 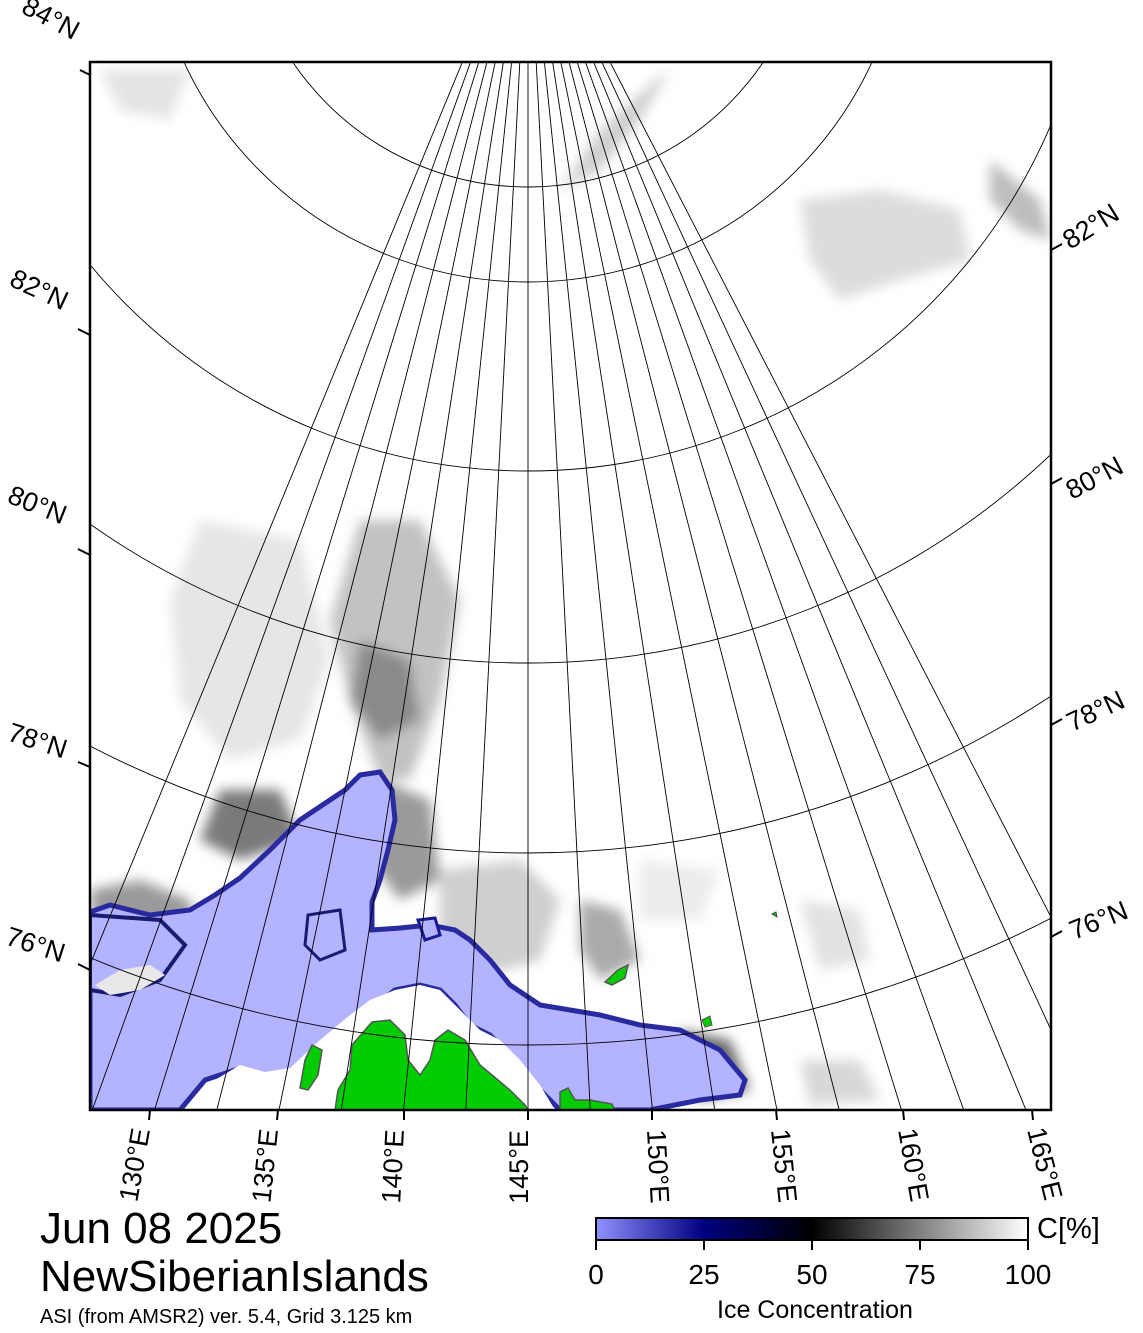 What do you see at coordinates (265, 1165) in the screenshot?
I see `lon-label-135: 135°E` at bounding box center [265, 1165].